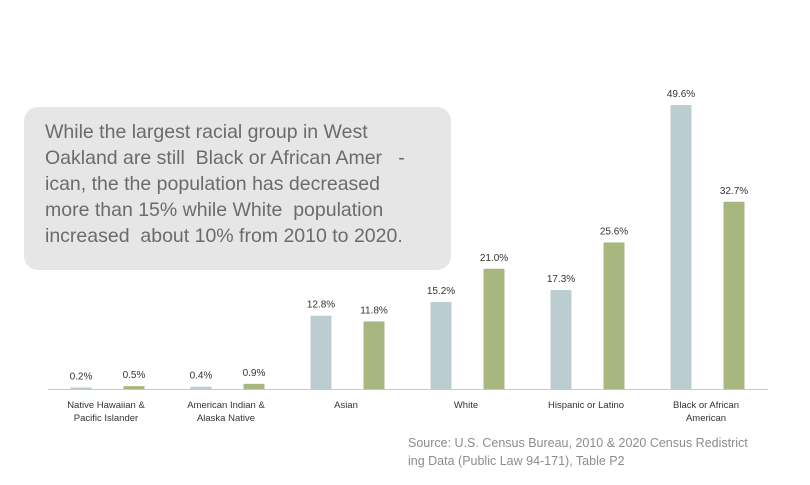  I want to click on category-label: Pacific Islander, so click(106, 418).